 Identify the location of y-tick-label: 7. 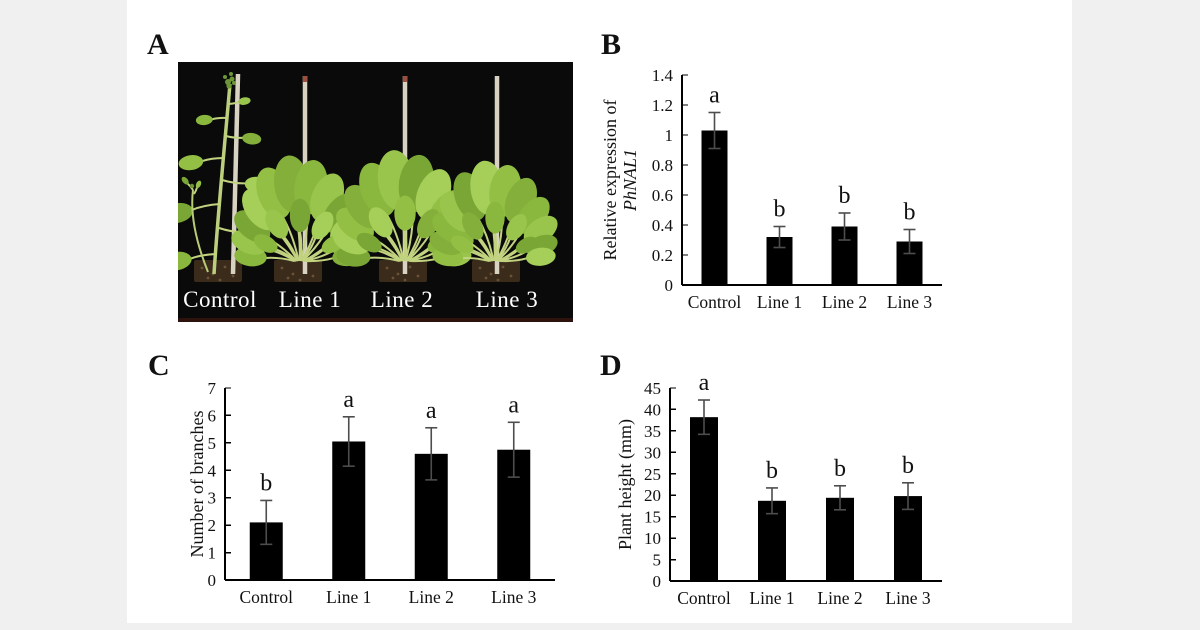
(212, 388).